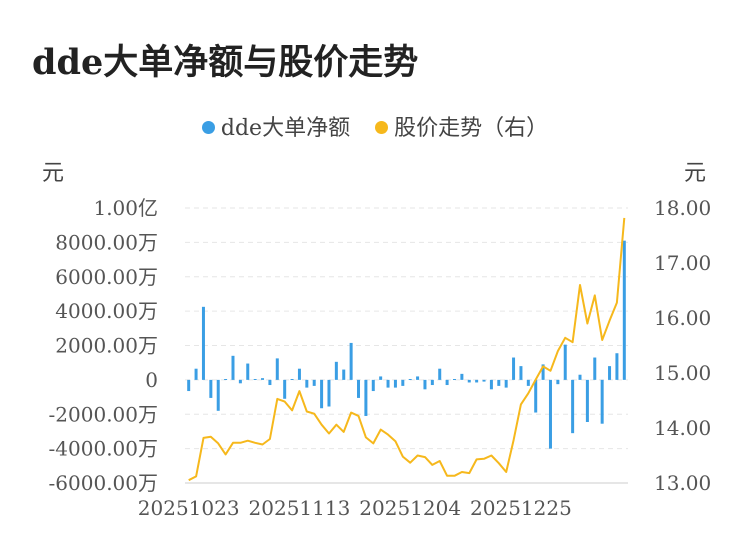 This screenshot has height=558, width=750. I want to click on left-axis-unit: 元, so click(53, 173).